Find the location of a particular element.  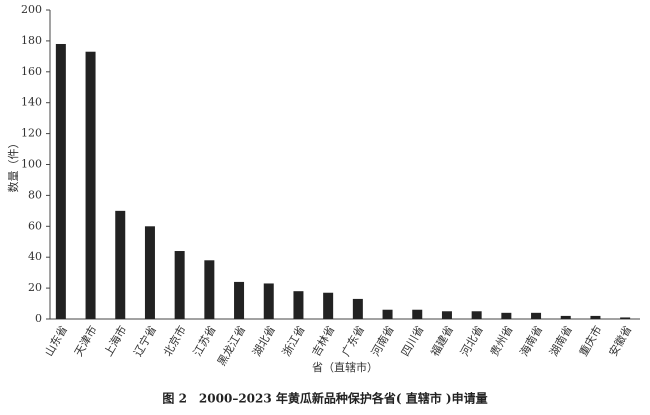

y-tick-label: 120 is located at coordinates (31, 133).